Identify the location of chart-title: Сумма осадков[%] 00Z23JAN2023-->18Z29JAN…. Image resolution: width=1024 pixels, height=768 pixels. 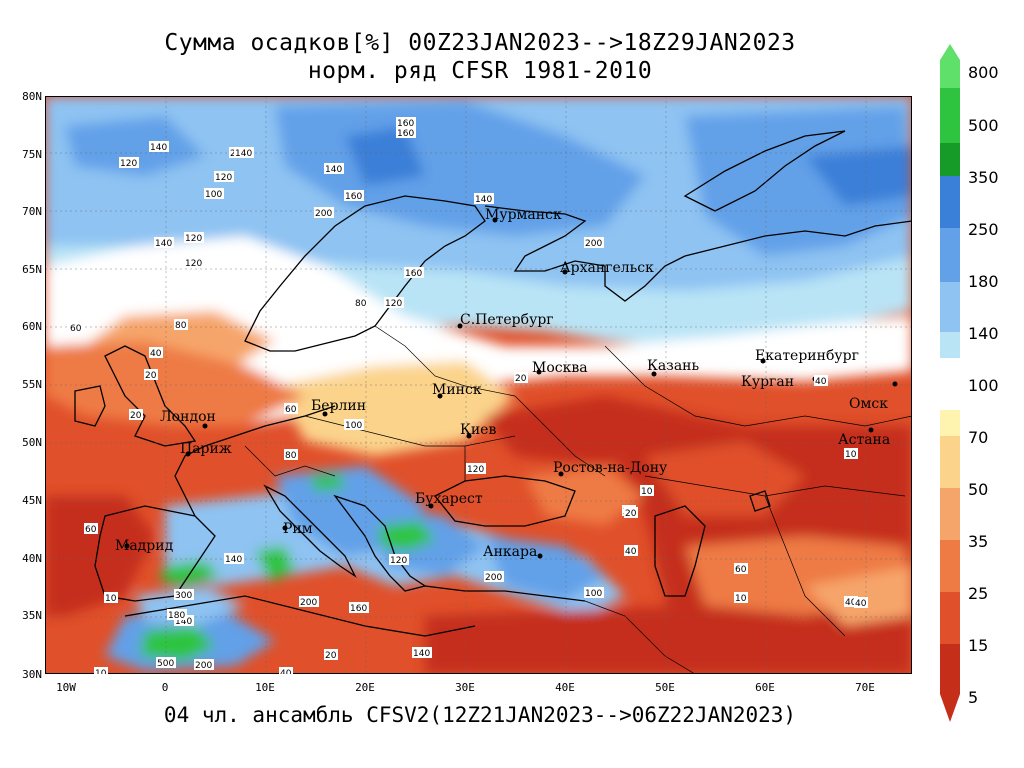
(480, 43).